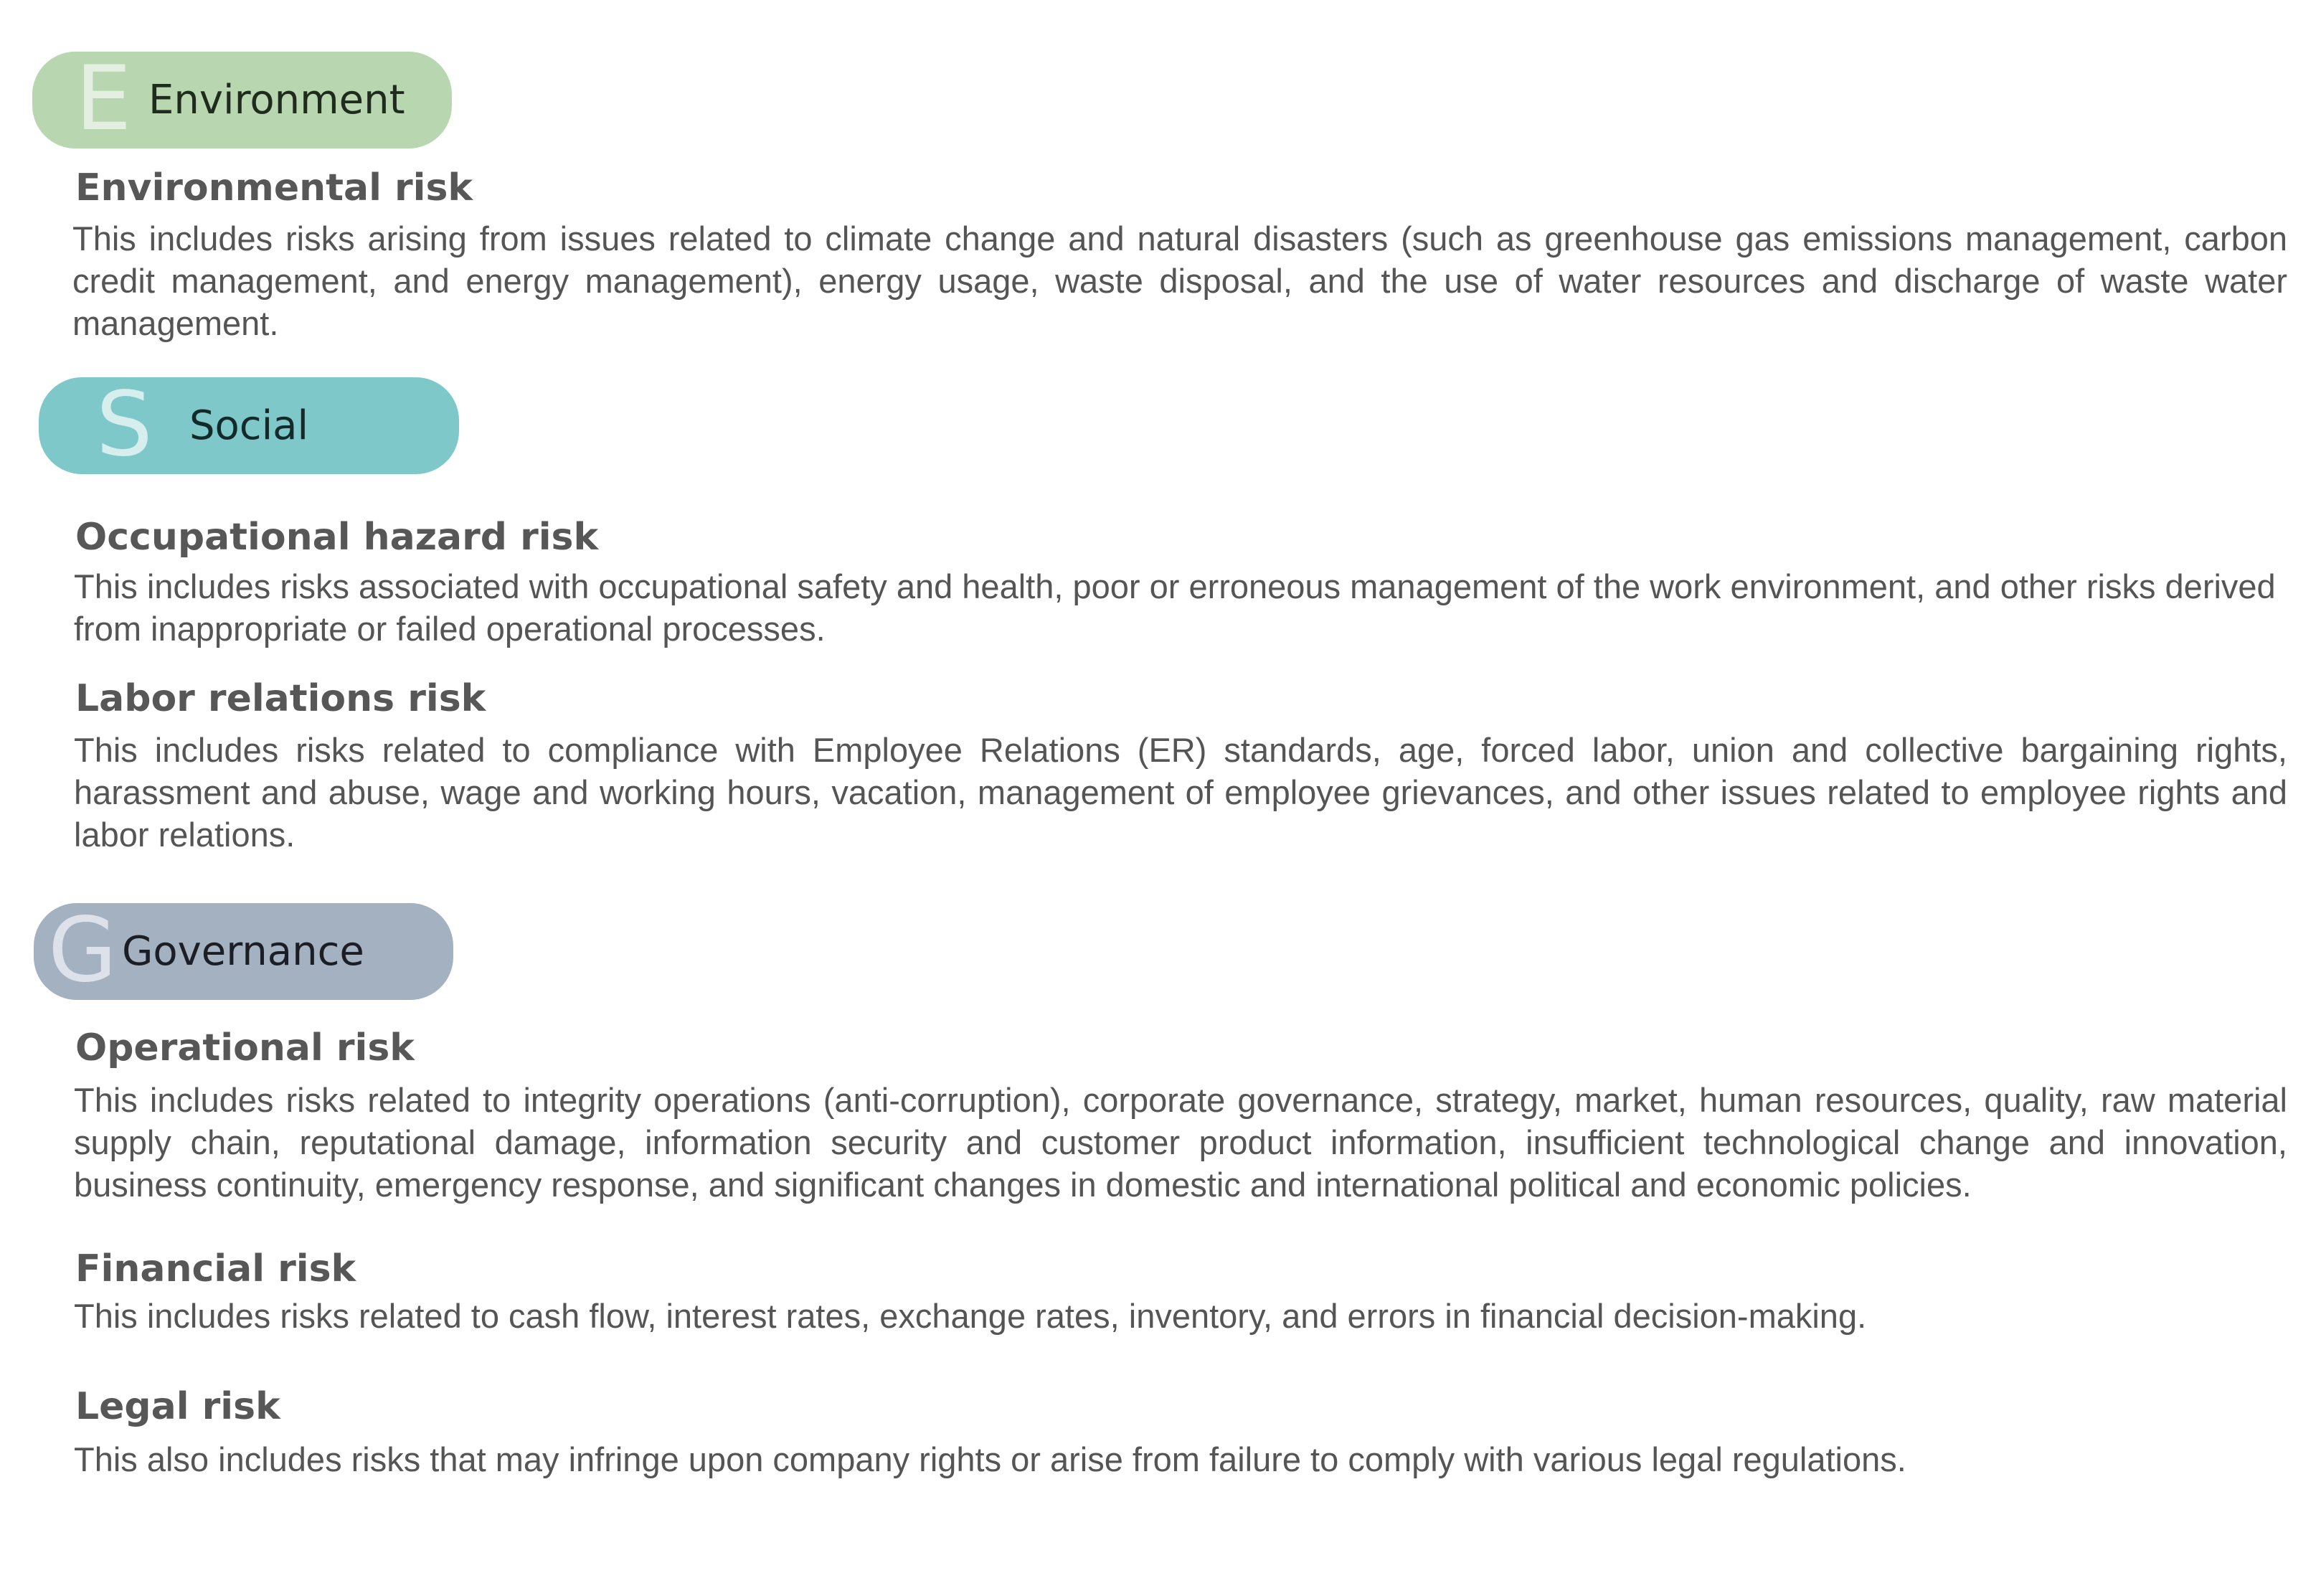 This screenshot has width=2321, height=1596. What do you see at coordinates (103, 99) in the screenshot?
I see `environment-letter: E` at bounding box center [103, 99].